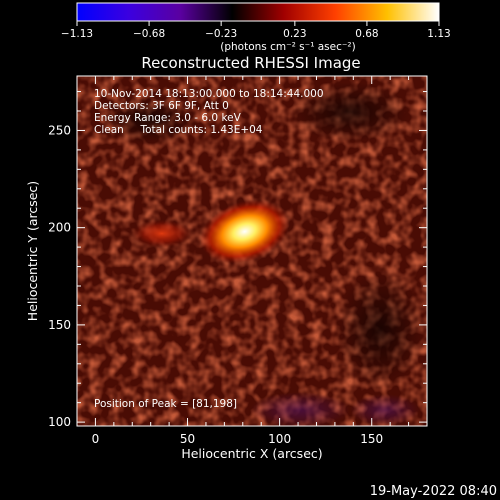 Image resolution: width=500 pixels, height=500 pixels. Describe the element at coordinates (250, 63) in the screenshot. I see `chart-title: Reconstructed RHESSI Image` at that location.